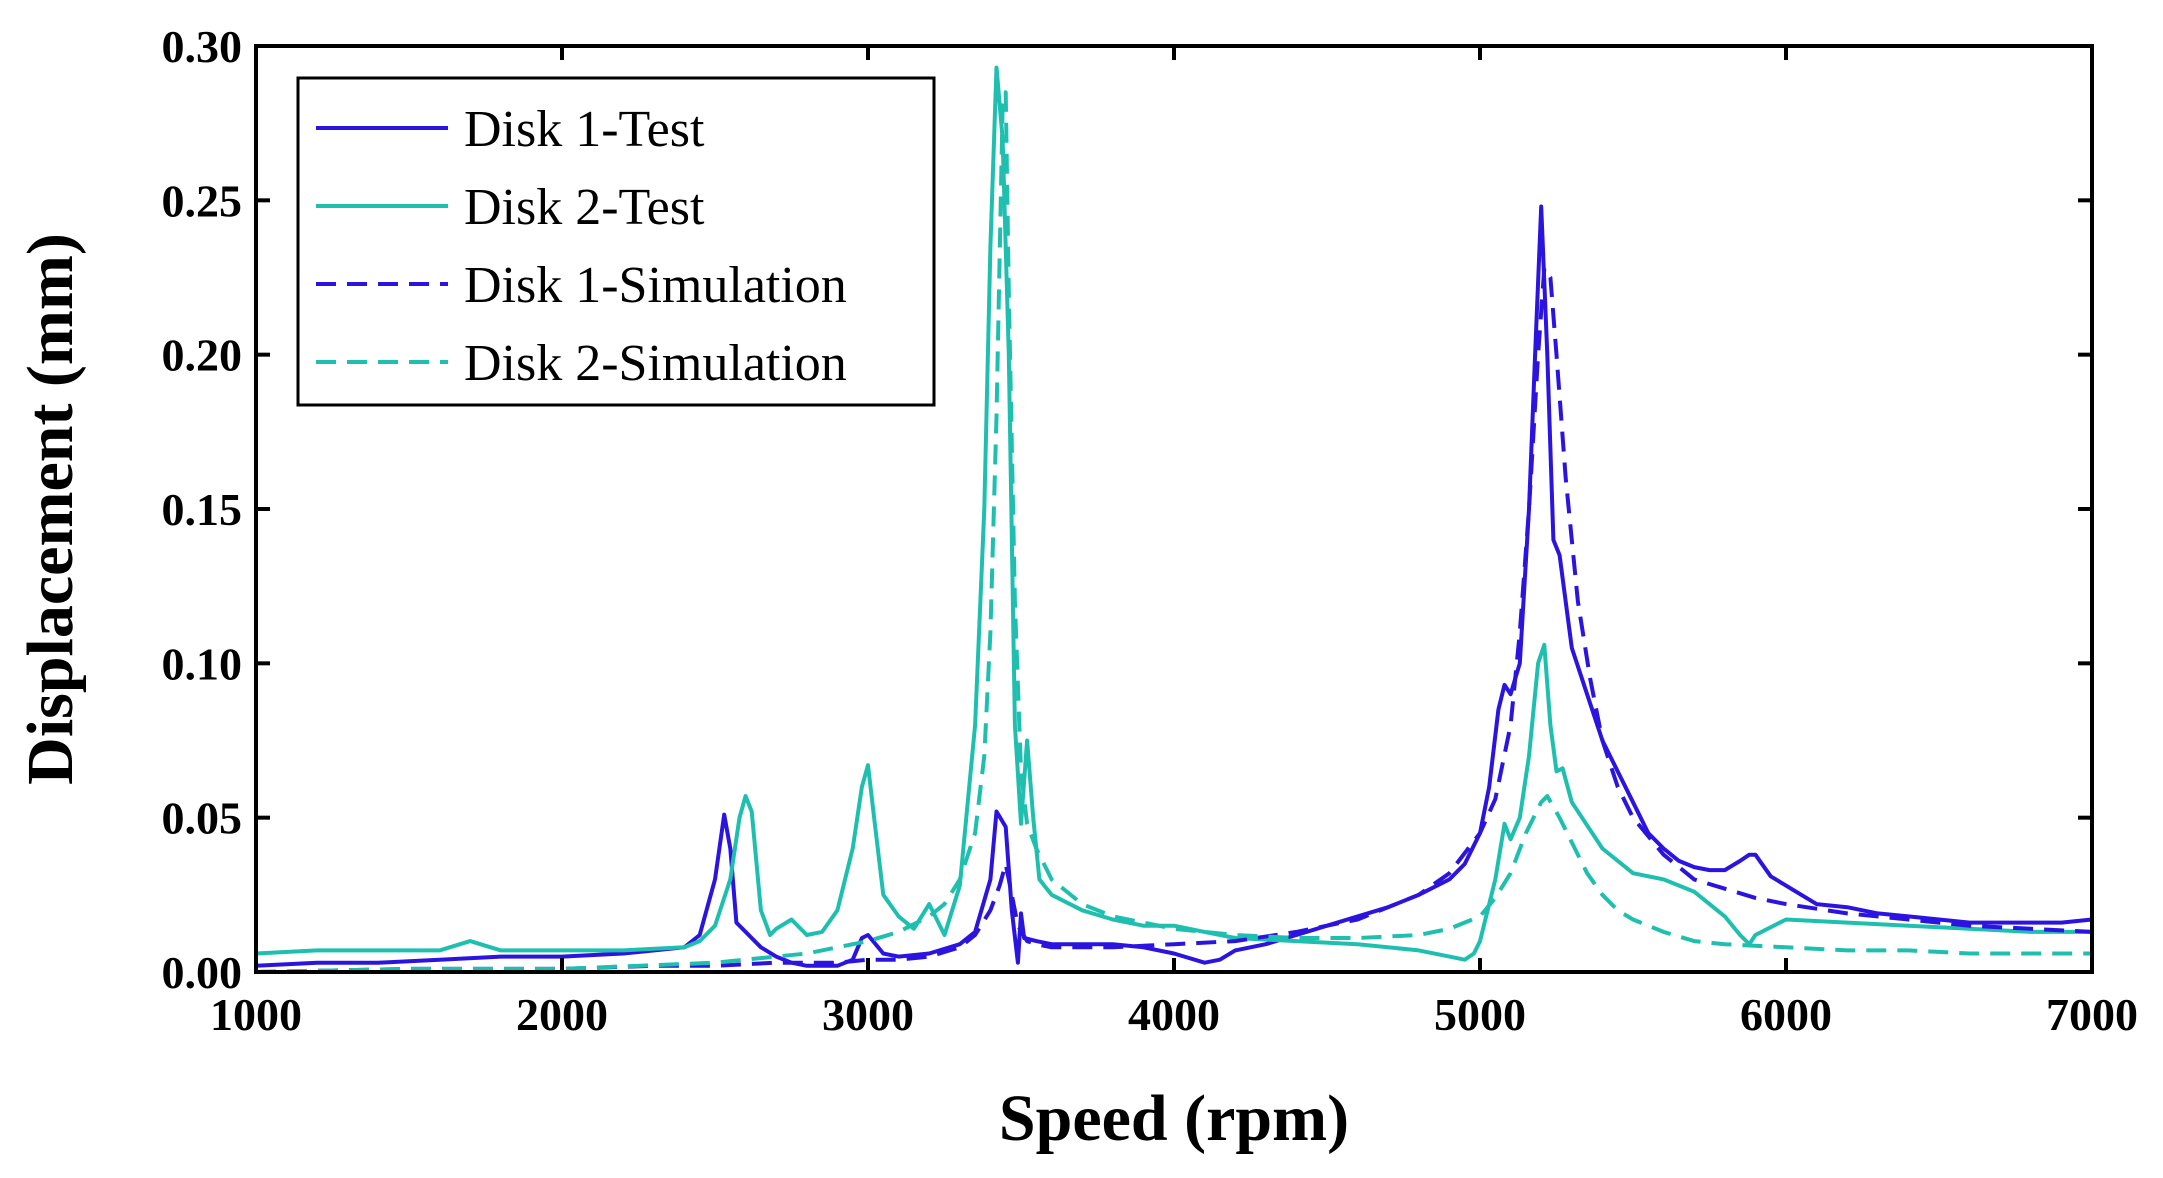  Describe the element at coordinates (1786, 1014) in the screenshot. I see `x-tick-label: 6000` at that location.